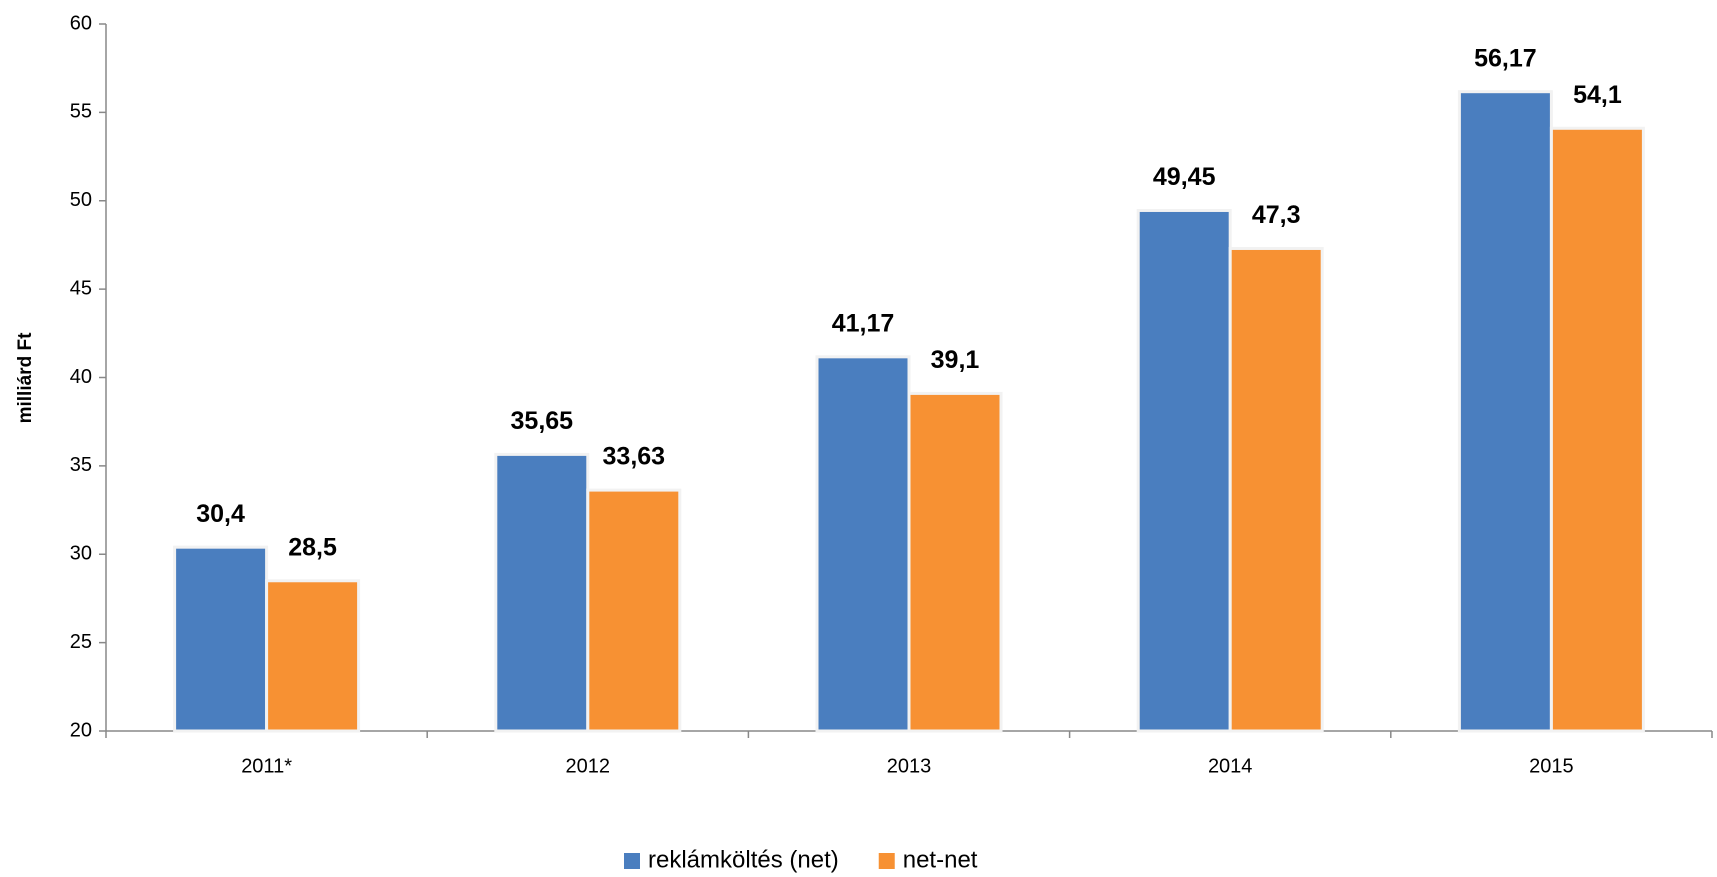 The image size is (1717, 877). I want to click on x-tick-label: 2013, so click(909, 766).